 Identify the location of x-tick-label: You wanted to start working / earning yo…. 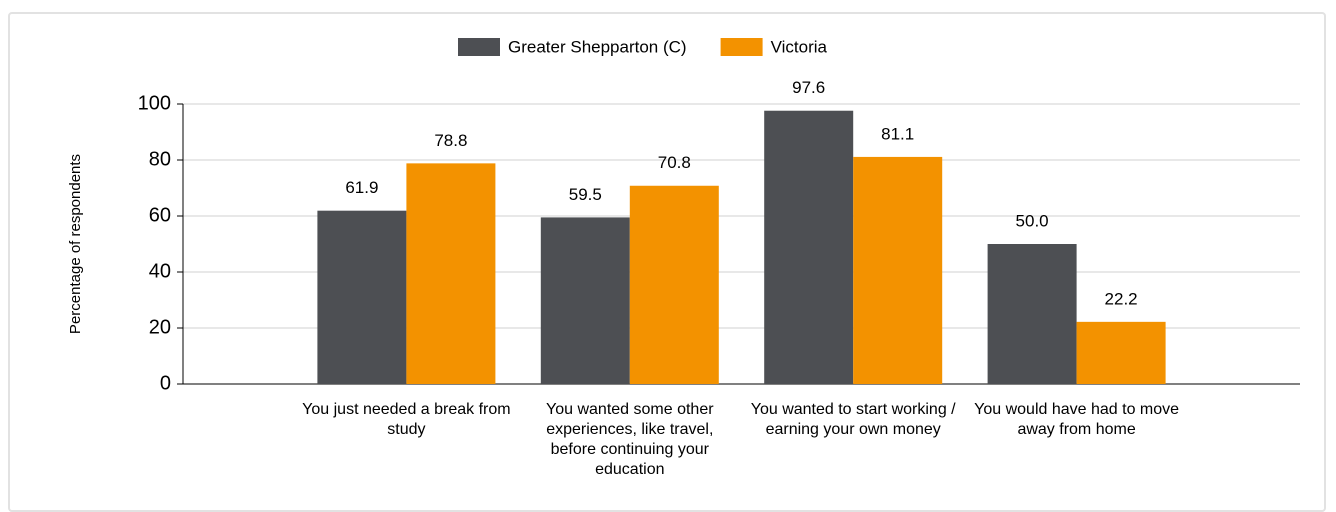
(853, 419).